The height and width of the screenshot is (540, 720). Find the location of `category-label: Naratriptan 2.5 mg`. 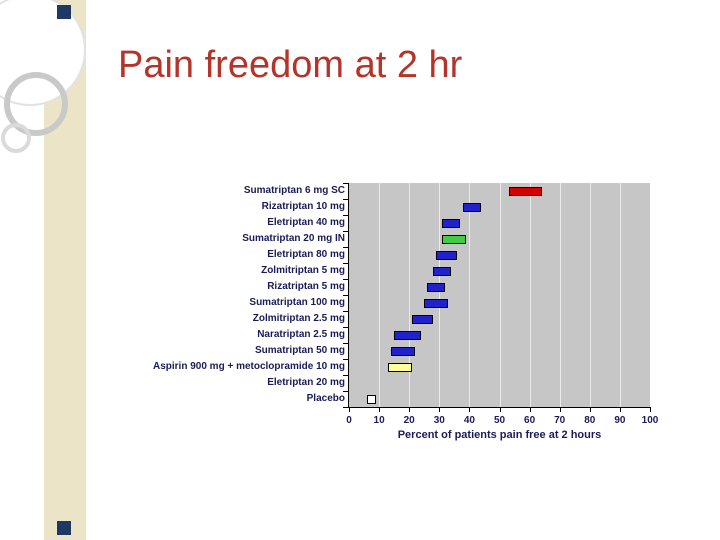

category-label: Naratriptan 2.5 mg is located at coordinates (301, 334).